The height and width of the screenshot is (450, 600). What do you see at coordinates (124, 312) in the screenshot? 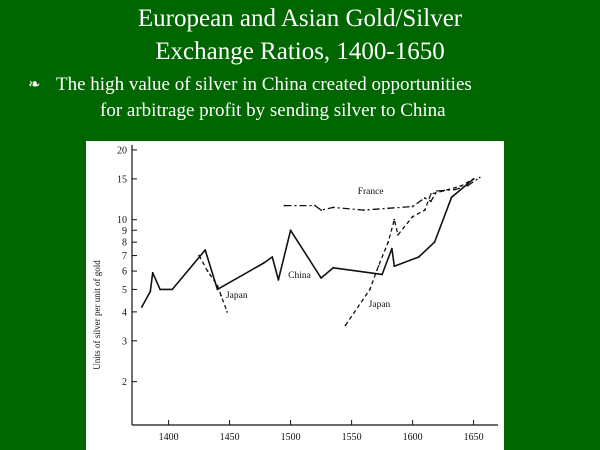
I see `y-tick-label: 4` at bounding box center [124, 312].